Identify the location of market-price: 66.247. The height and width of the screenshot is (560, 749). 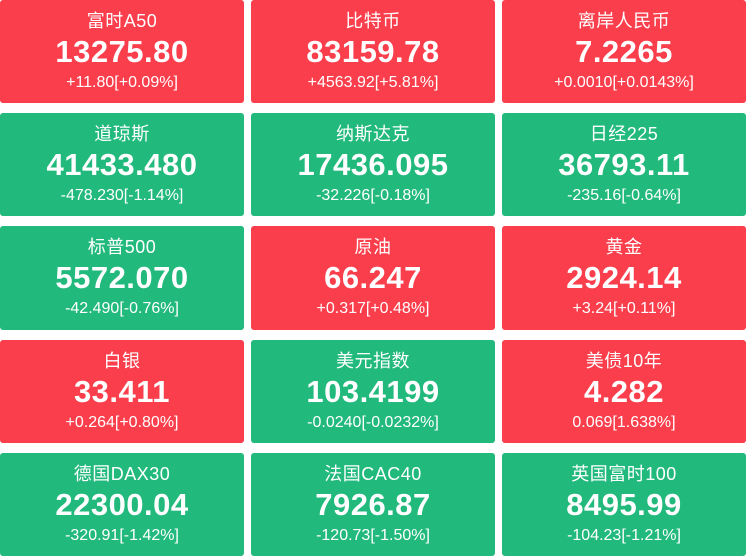
(373, 278).